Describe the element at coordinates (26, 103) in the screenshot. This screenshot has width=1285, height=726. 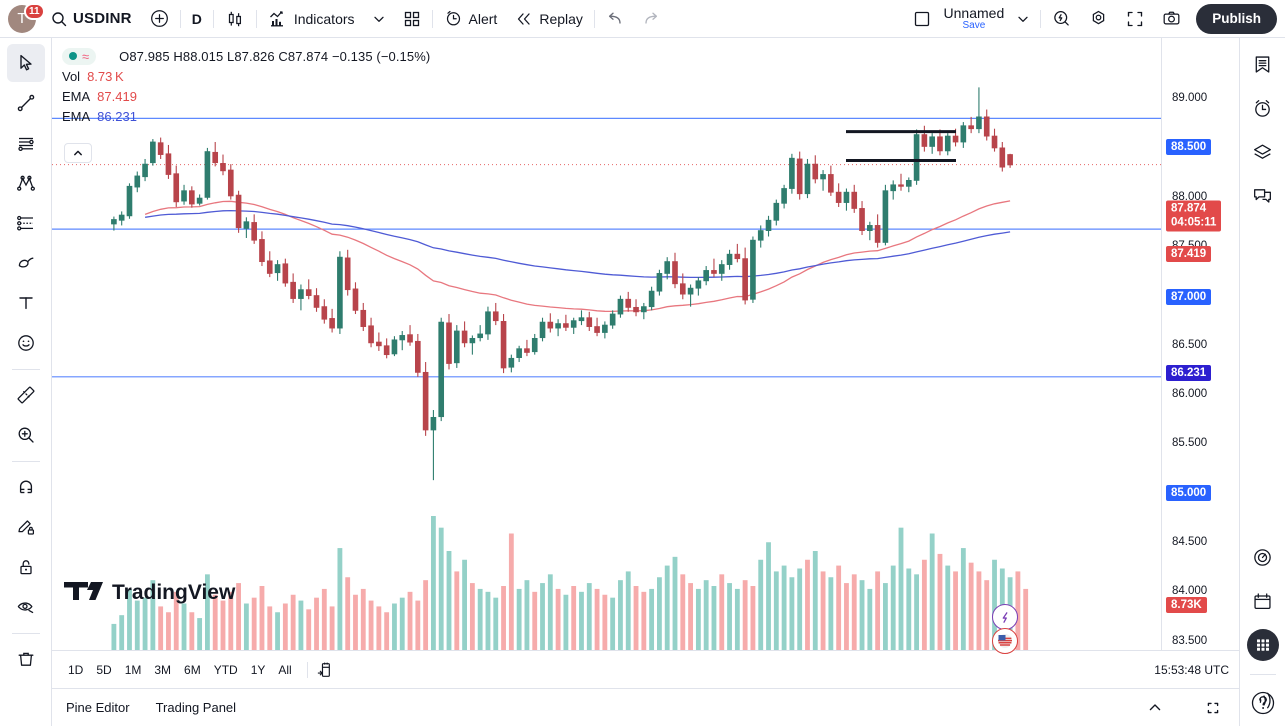
I see `trend-line-tool` at that location.